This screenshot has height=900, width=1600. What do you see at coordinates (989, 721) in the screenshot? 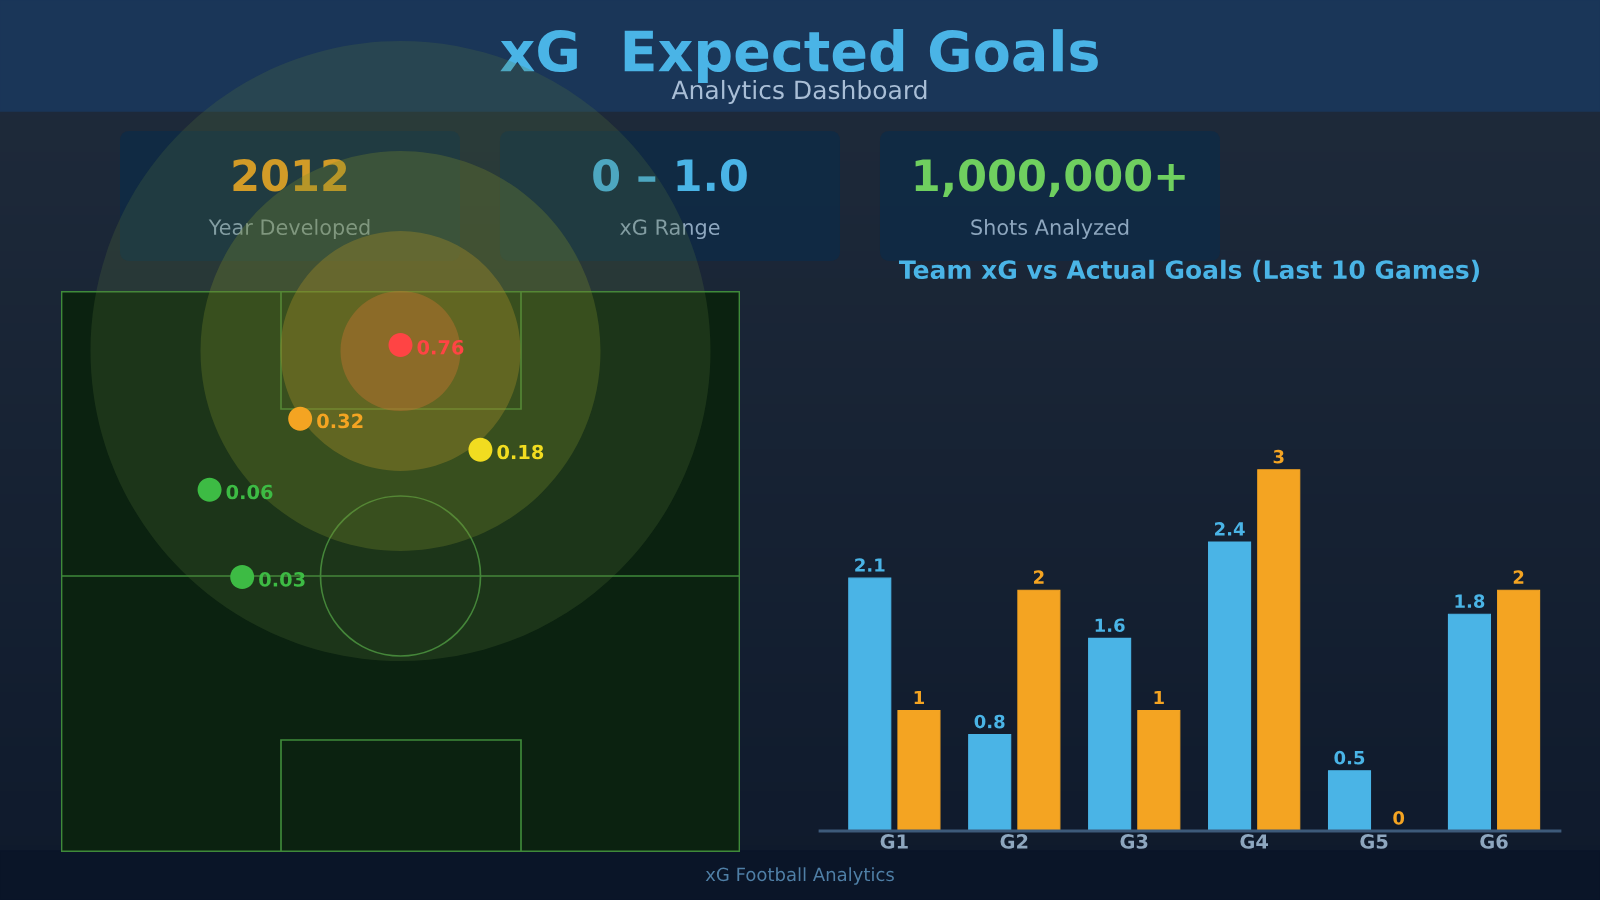
I see `data-label: 0.8` at bounding box center [989, 721].